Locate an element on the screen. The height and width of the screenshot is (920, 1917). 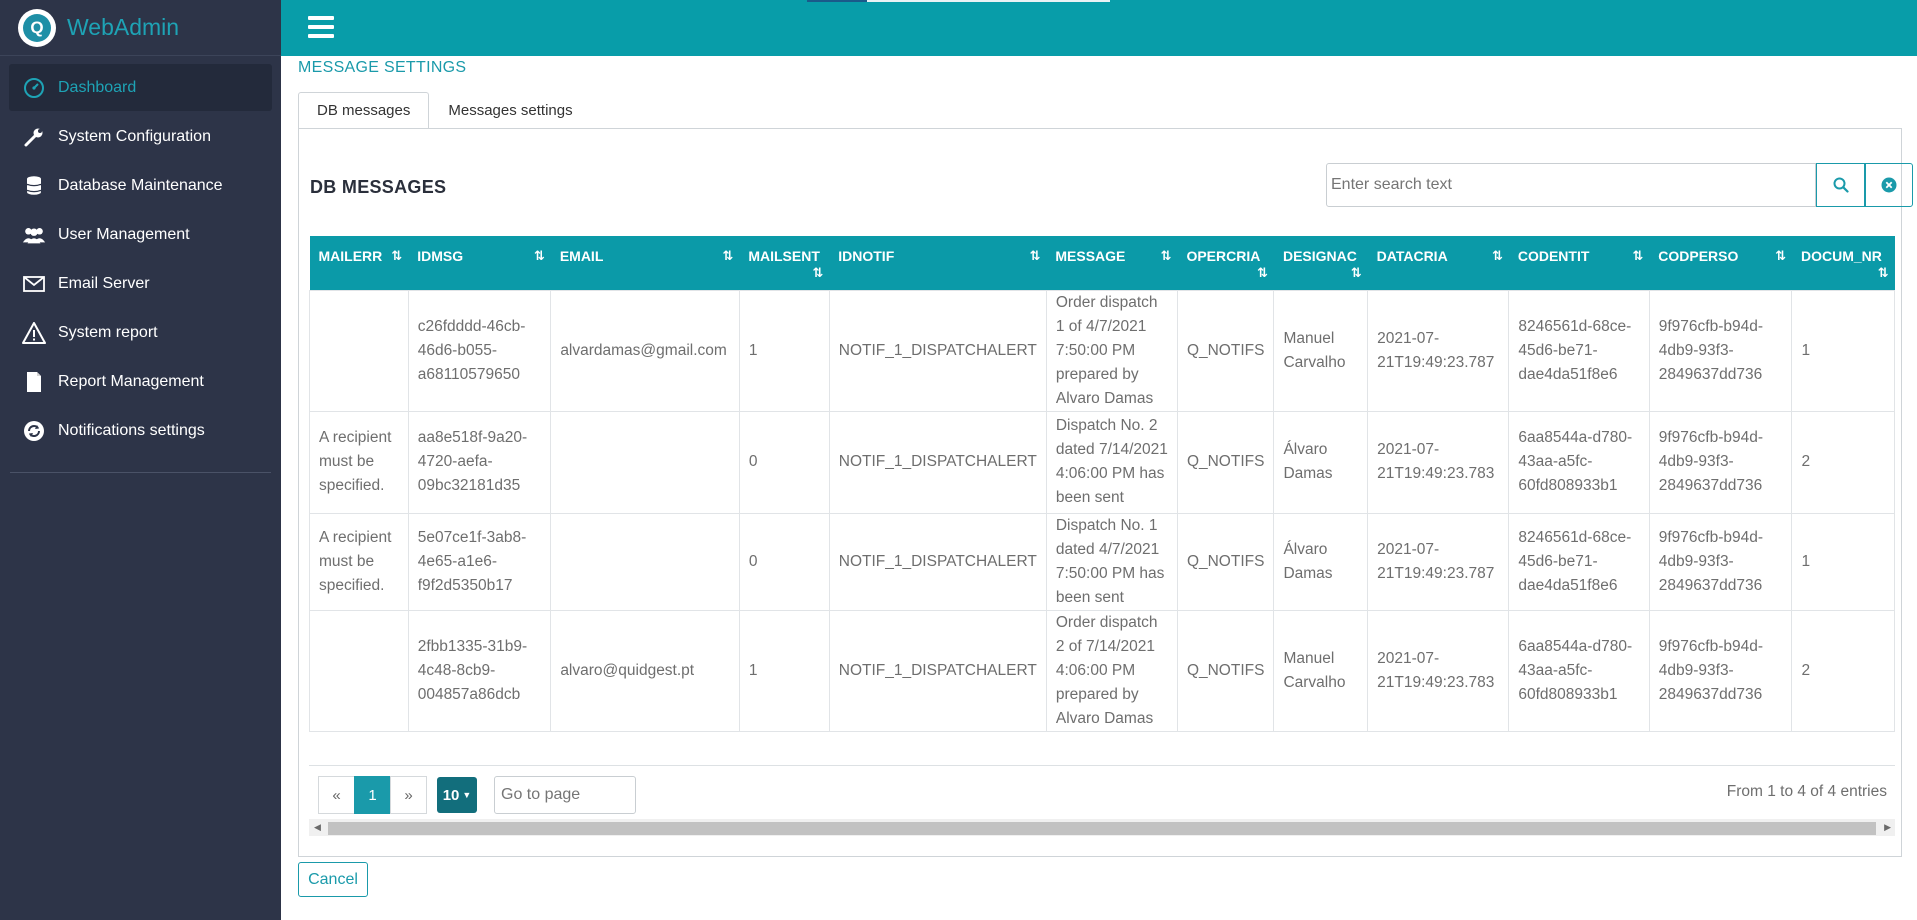
column-header-label: OPERCRIA is located at coordinates (1223, 256).